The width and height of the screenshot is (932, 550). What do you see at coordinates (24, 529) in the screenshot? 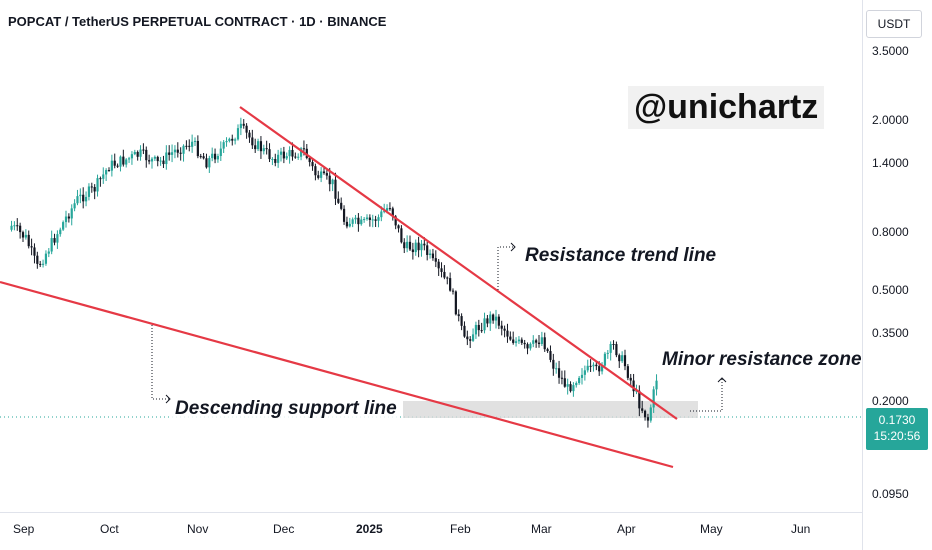
I see `x-tick-label: Sep` at bounding box center [24, 529].